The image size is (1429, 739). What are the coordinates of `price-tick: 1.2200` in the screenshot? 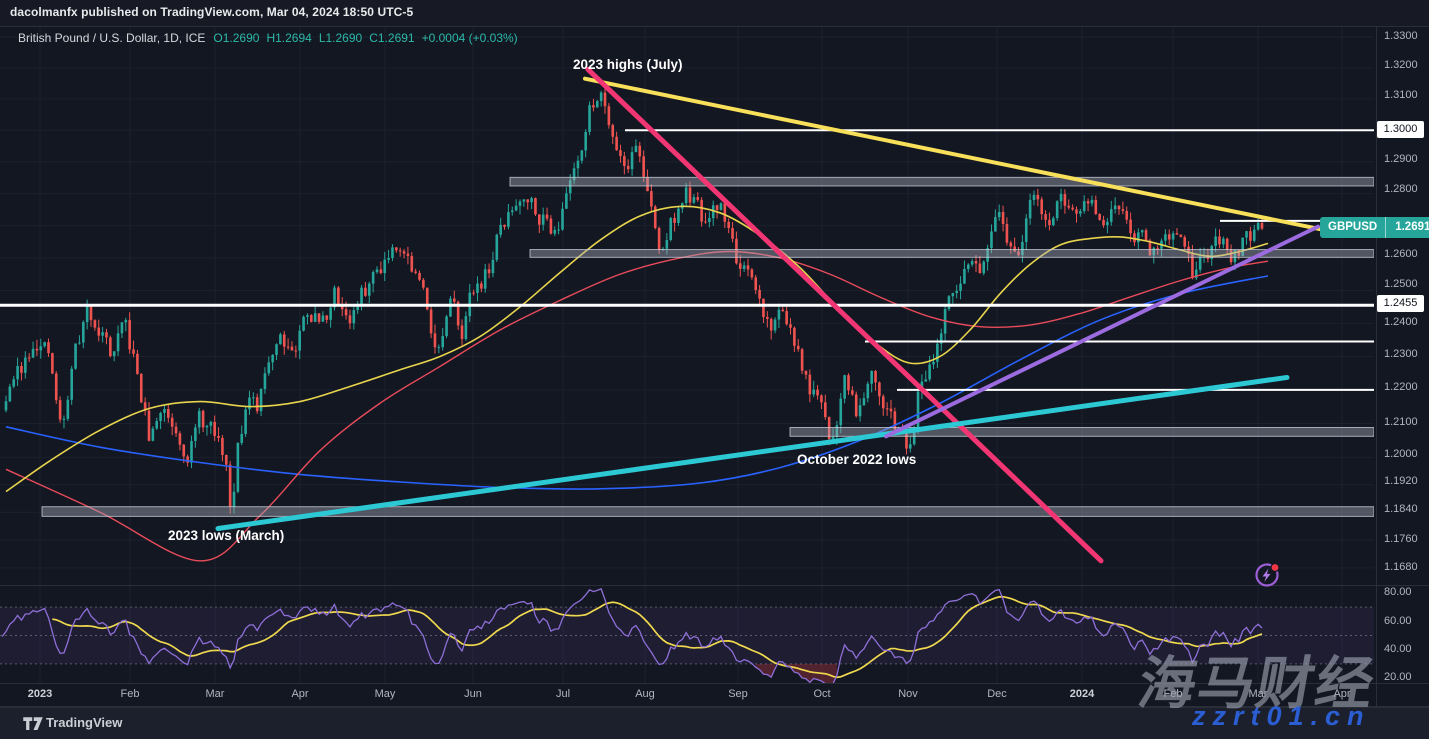 It's located at (1401, 387).